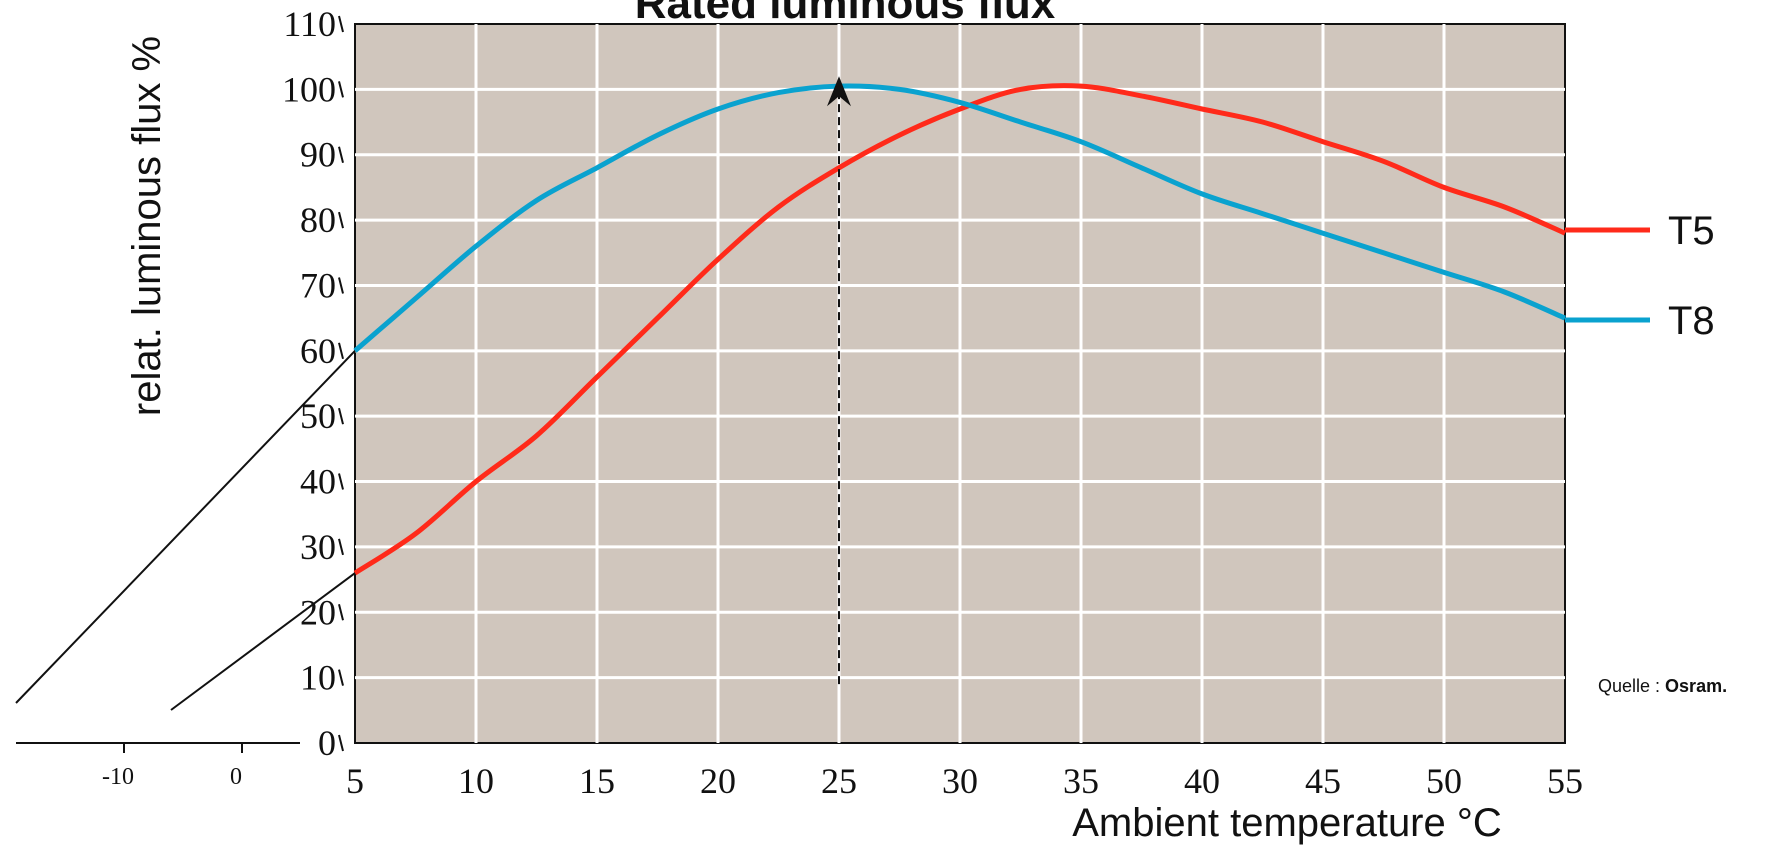  What do you see at coordinates (309, 24) in the screenshot?
I see `y-tick-label: 110` at bounding box center [309, 24].